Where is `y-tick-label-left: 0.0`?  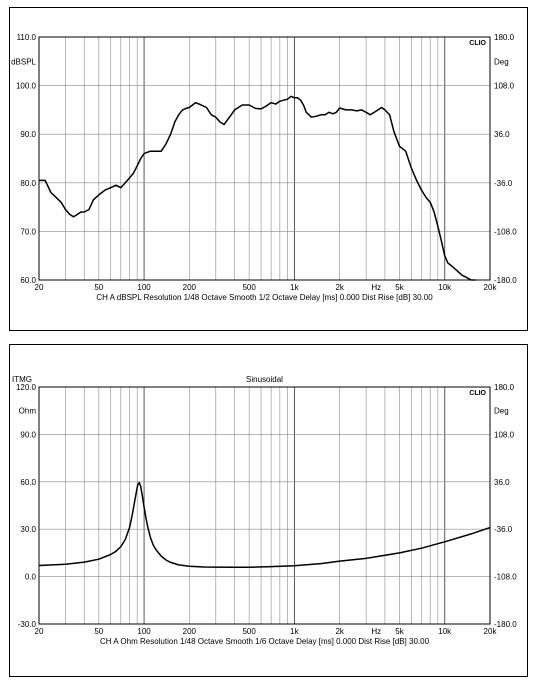
y-tick-label-left: 0.0 is located at coordinates (31, 577).